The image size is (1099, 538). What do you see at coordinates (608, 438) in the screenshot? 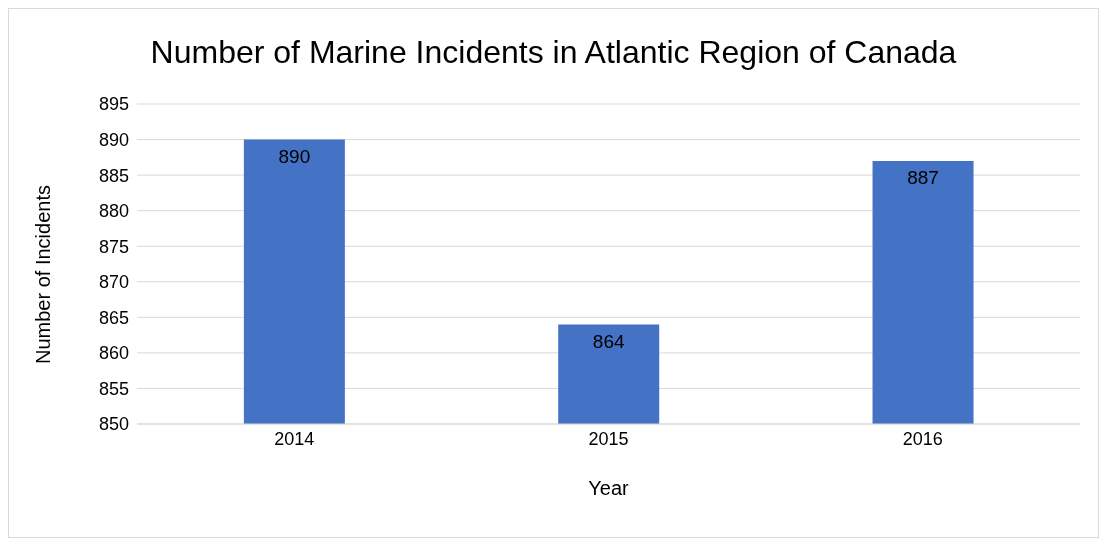
I see `x-tick-label: 2015` at bounding box center [608, 438].